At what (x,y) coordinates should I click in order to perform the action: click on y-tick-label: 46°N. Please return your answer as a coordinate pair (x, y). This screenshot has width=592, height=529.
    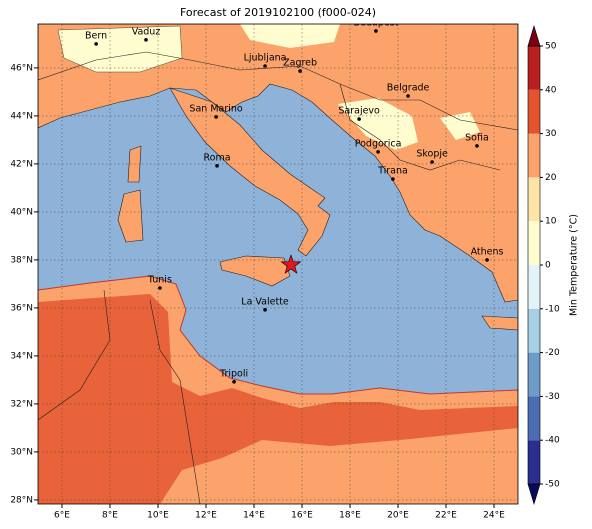
    Looking at the image, I should click on (21, 68).